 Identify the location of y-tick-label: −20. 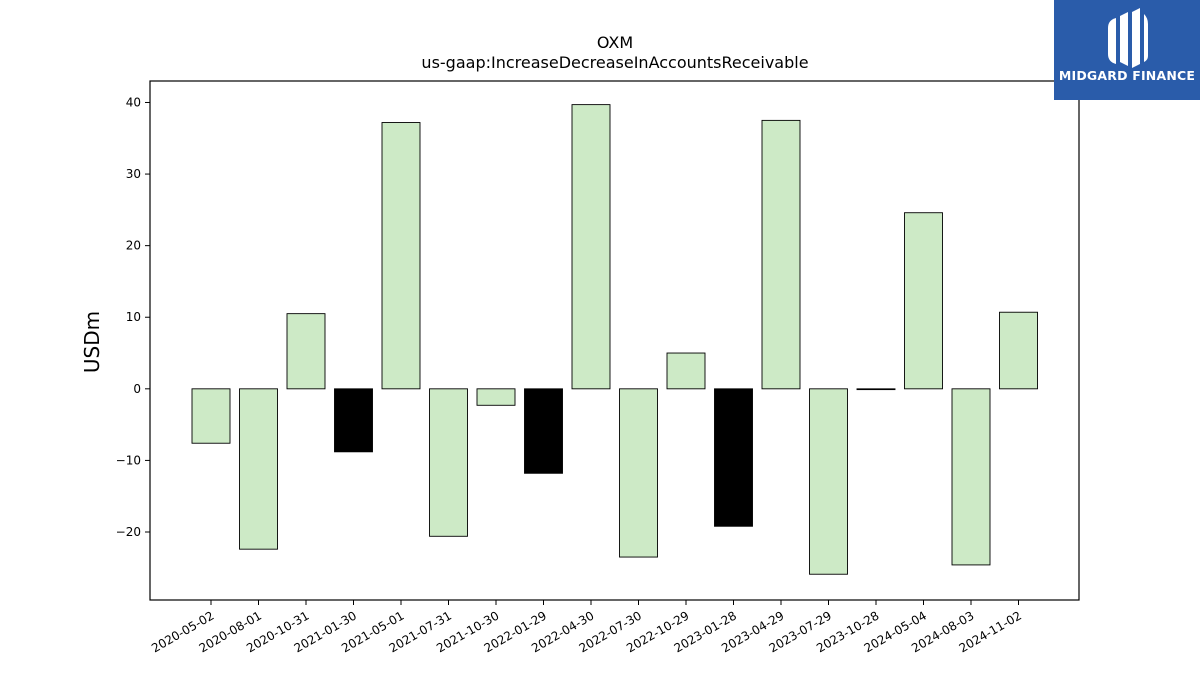
(128, 532).